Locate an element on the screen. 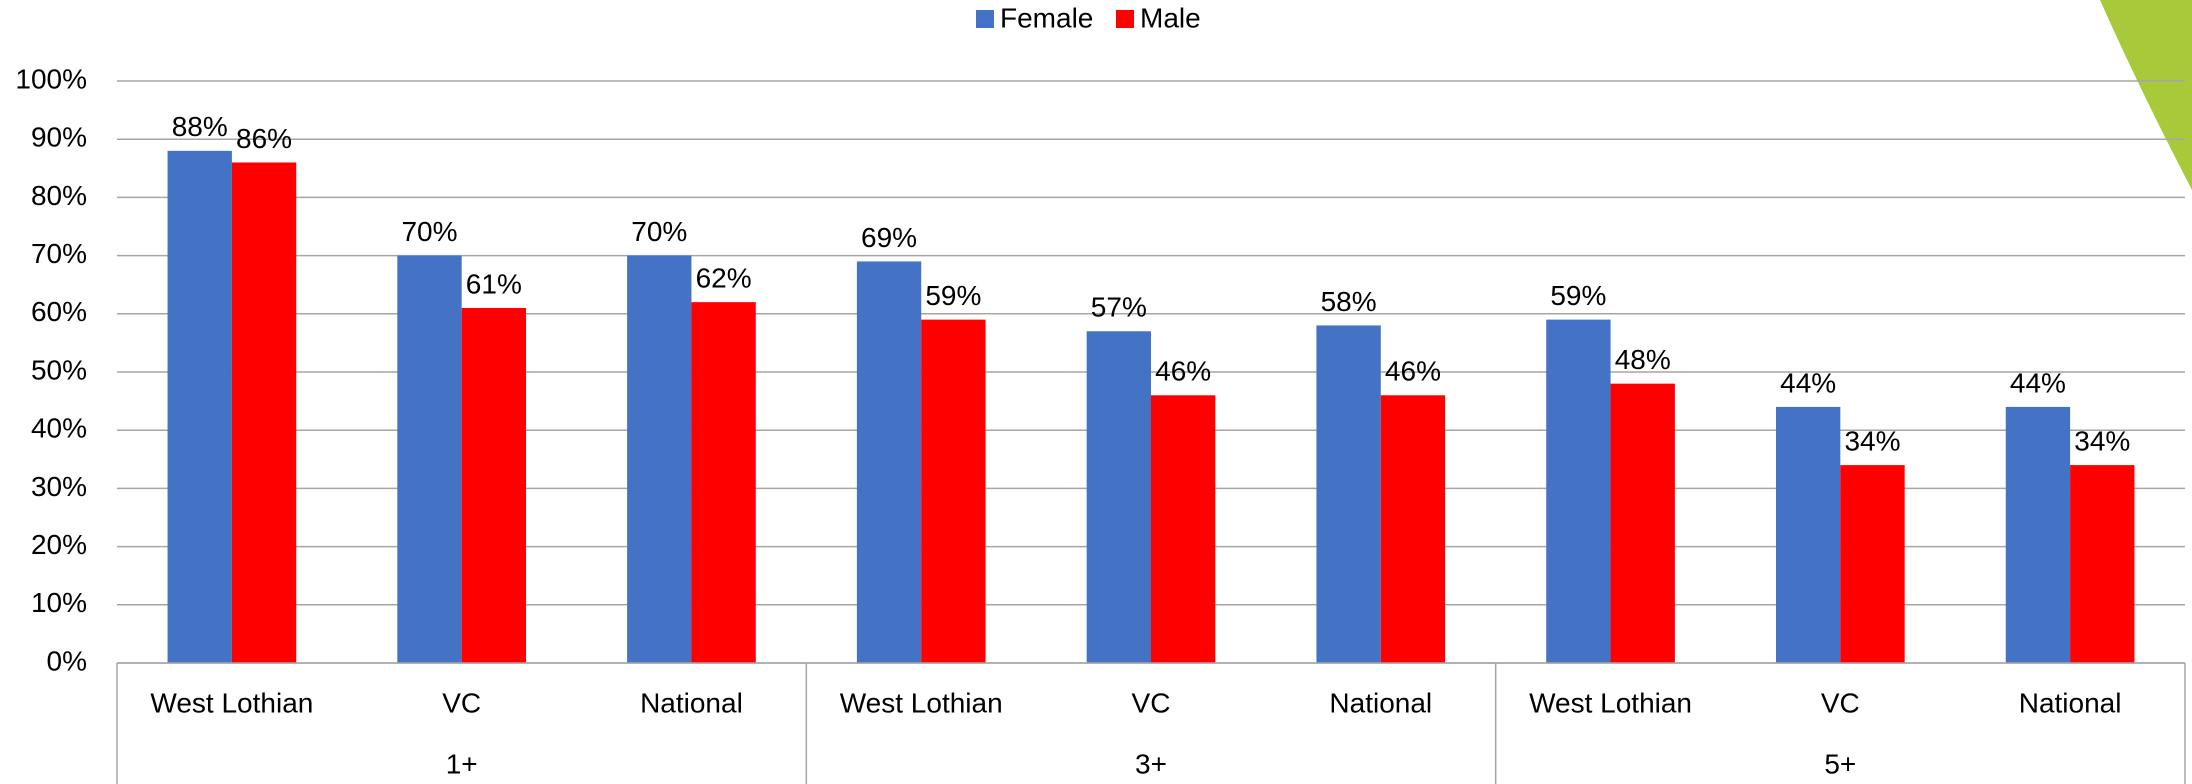 The height and width of the screenshot is (784, 2192). value-label: 88% is located at coordinates (200, 126).